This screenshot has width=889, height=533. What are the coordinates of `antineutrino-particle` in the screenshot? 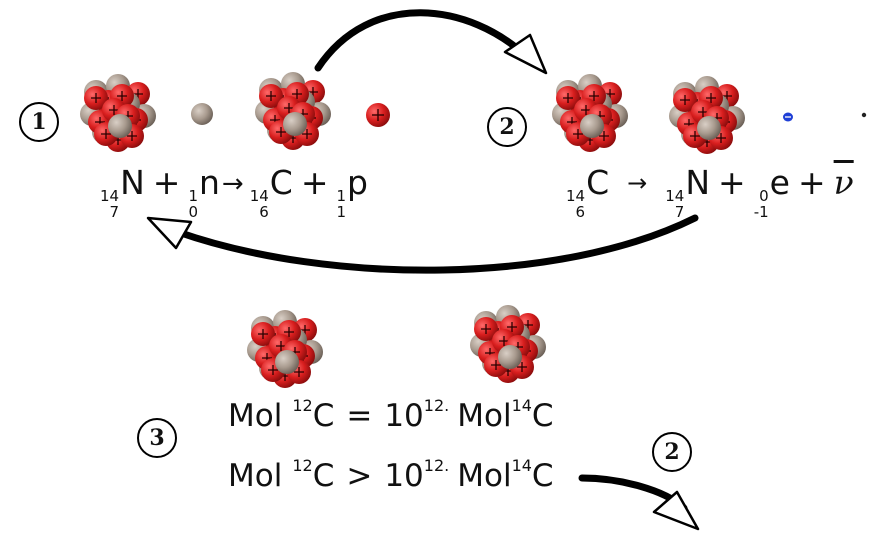 It's located at (864, 115).